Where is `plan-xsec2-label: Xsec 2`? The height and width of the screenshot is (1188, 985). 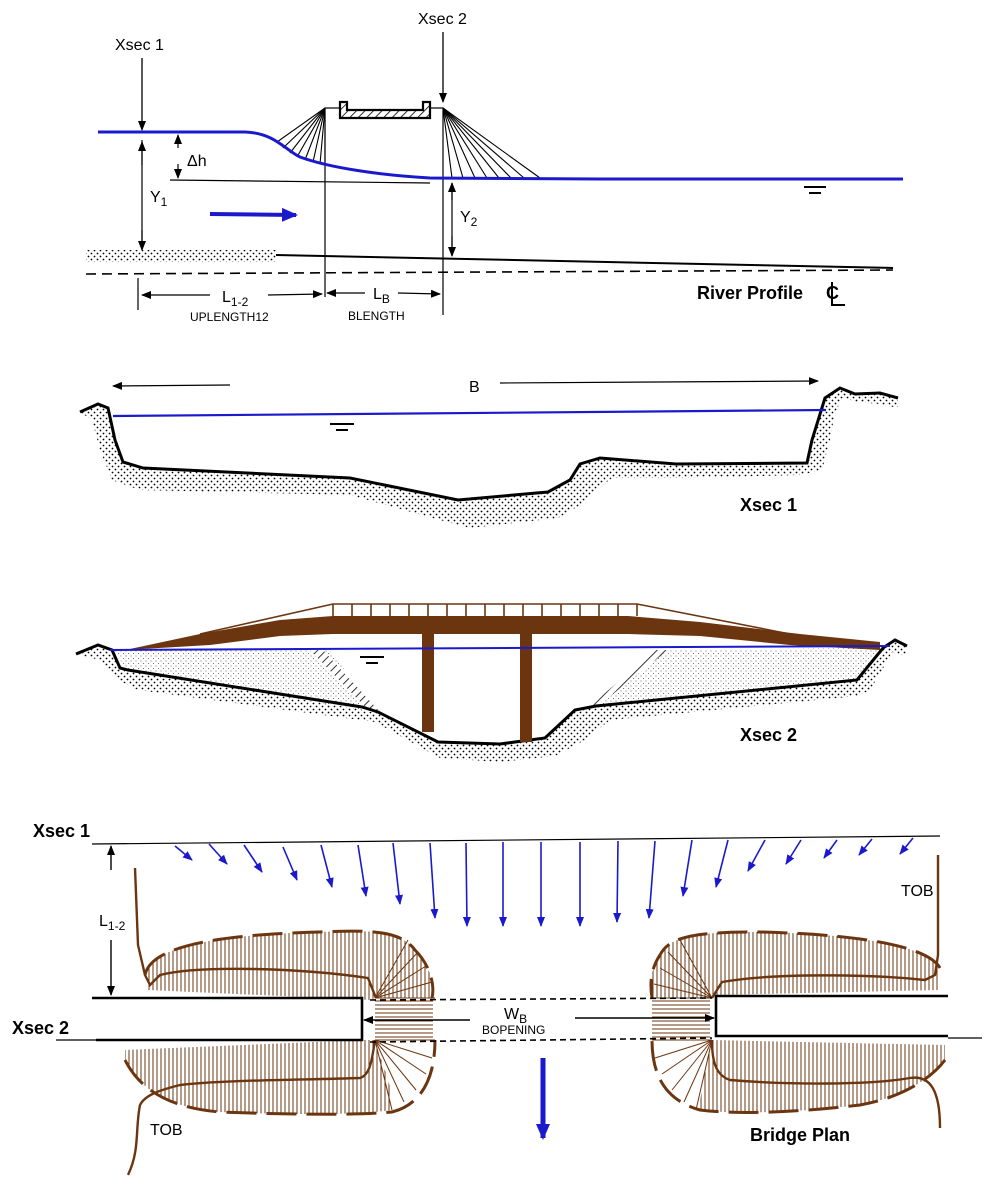 plan-xsec2-label: Xsec 2 is located at coordinates (40, 1028).